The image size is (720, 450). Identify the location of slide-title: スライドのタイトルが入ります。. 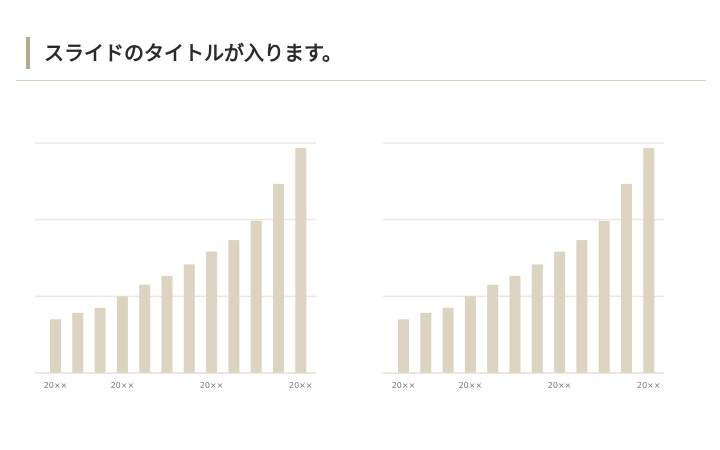
(193, 53).